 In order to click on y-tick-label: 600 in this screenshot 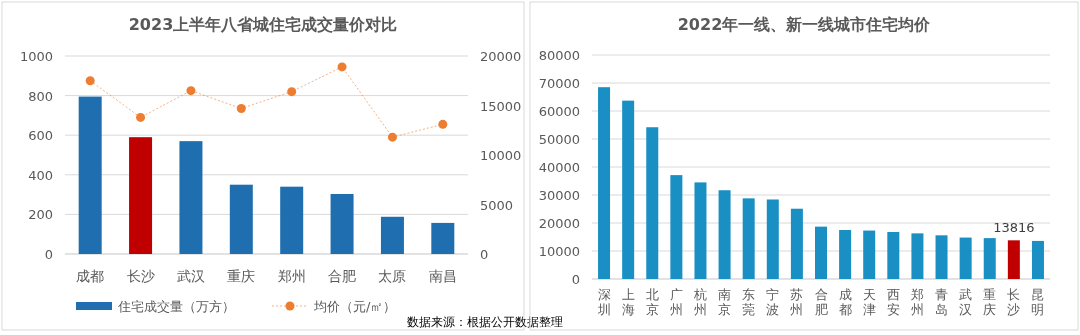, I will do `click(40, 136)`.